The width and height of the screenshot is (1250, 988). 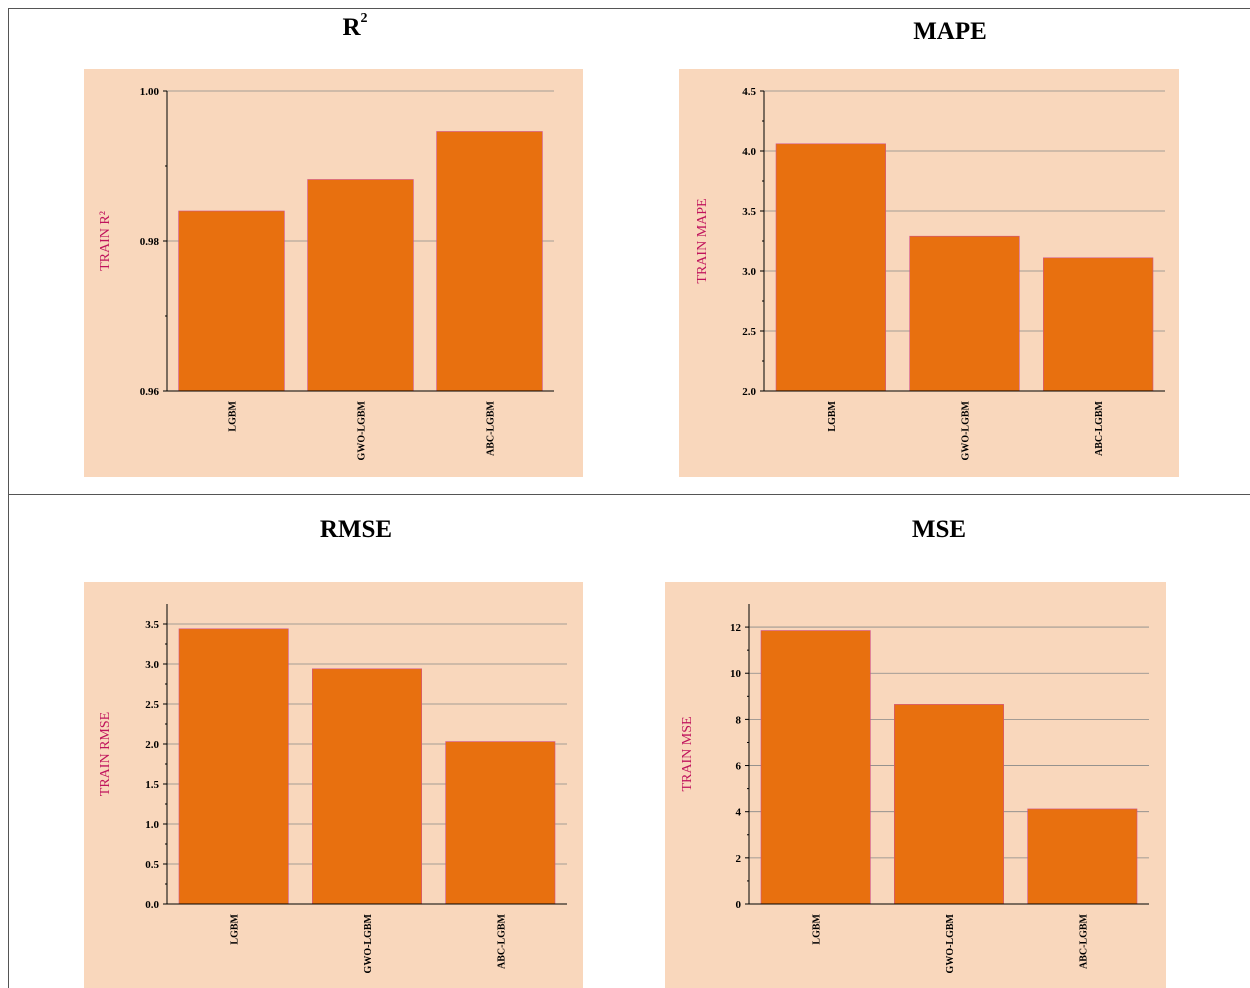 I want to click on y-tick-label: 1.00, so click(x=150, y=92).